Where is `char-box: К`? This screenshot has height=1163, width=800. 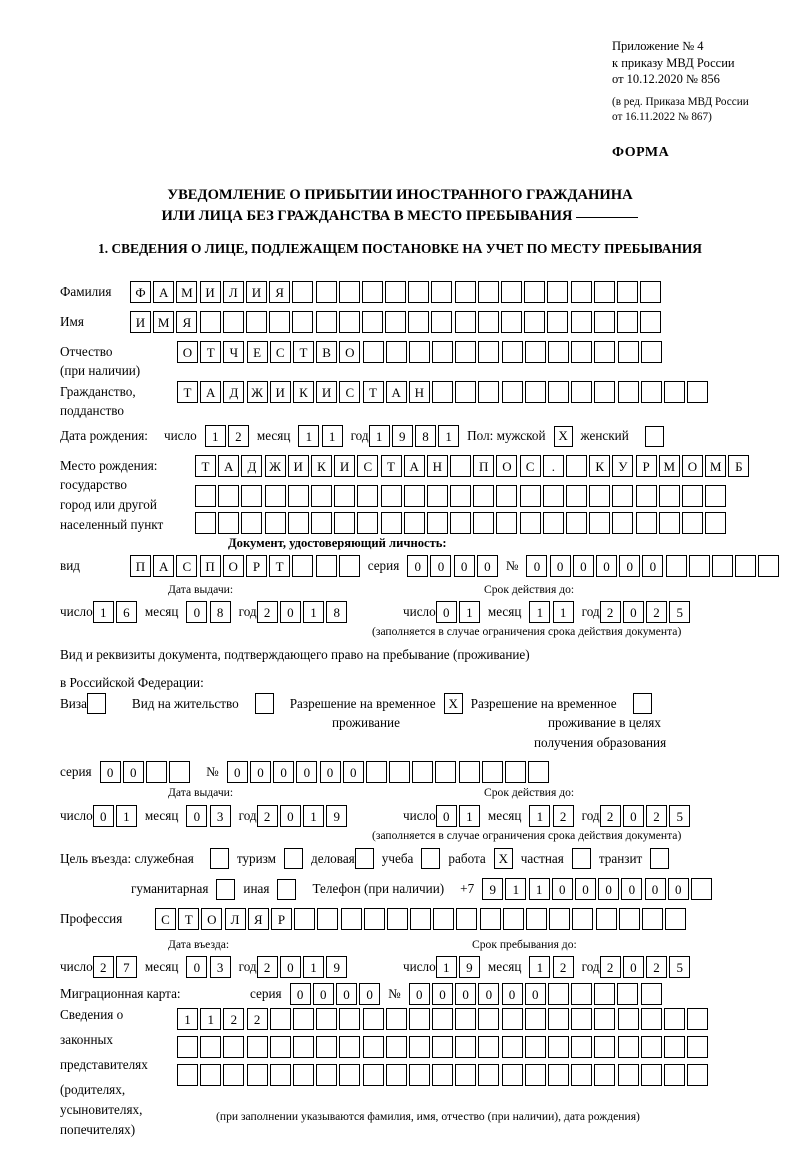 char-box: К is located at coordinates (321, 466).